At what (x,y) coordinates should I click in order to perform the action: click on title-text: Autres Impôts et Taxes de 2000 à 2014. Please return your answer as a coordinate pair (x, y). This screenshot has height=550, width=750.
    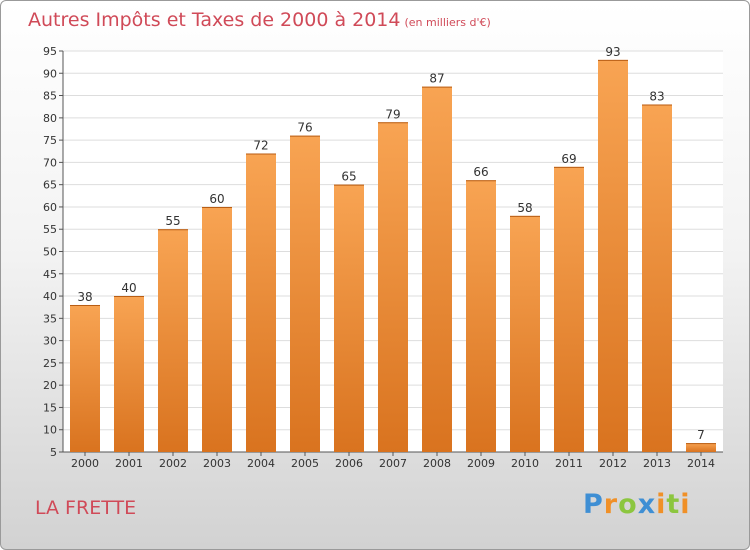
    Looking at the image, I should click on (214, 20).